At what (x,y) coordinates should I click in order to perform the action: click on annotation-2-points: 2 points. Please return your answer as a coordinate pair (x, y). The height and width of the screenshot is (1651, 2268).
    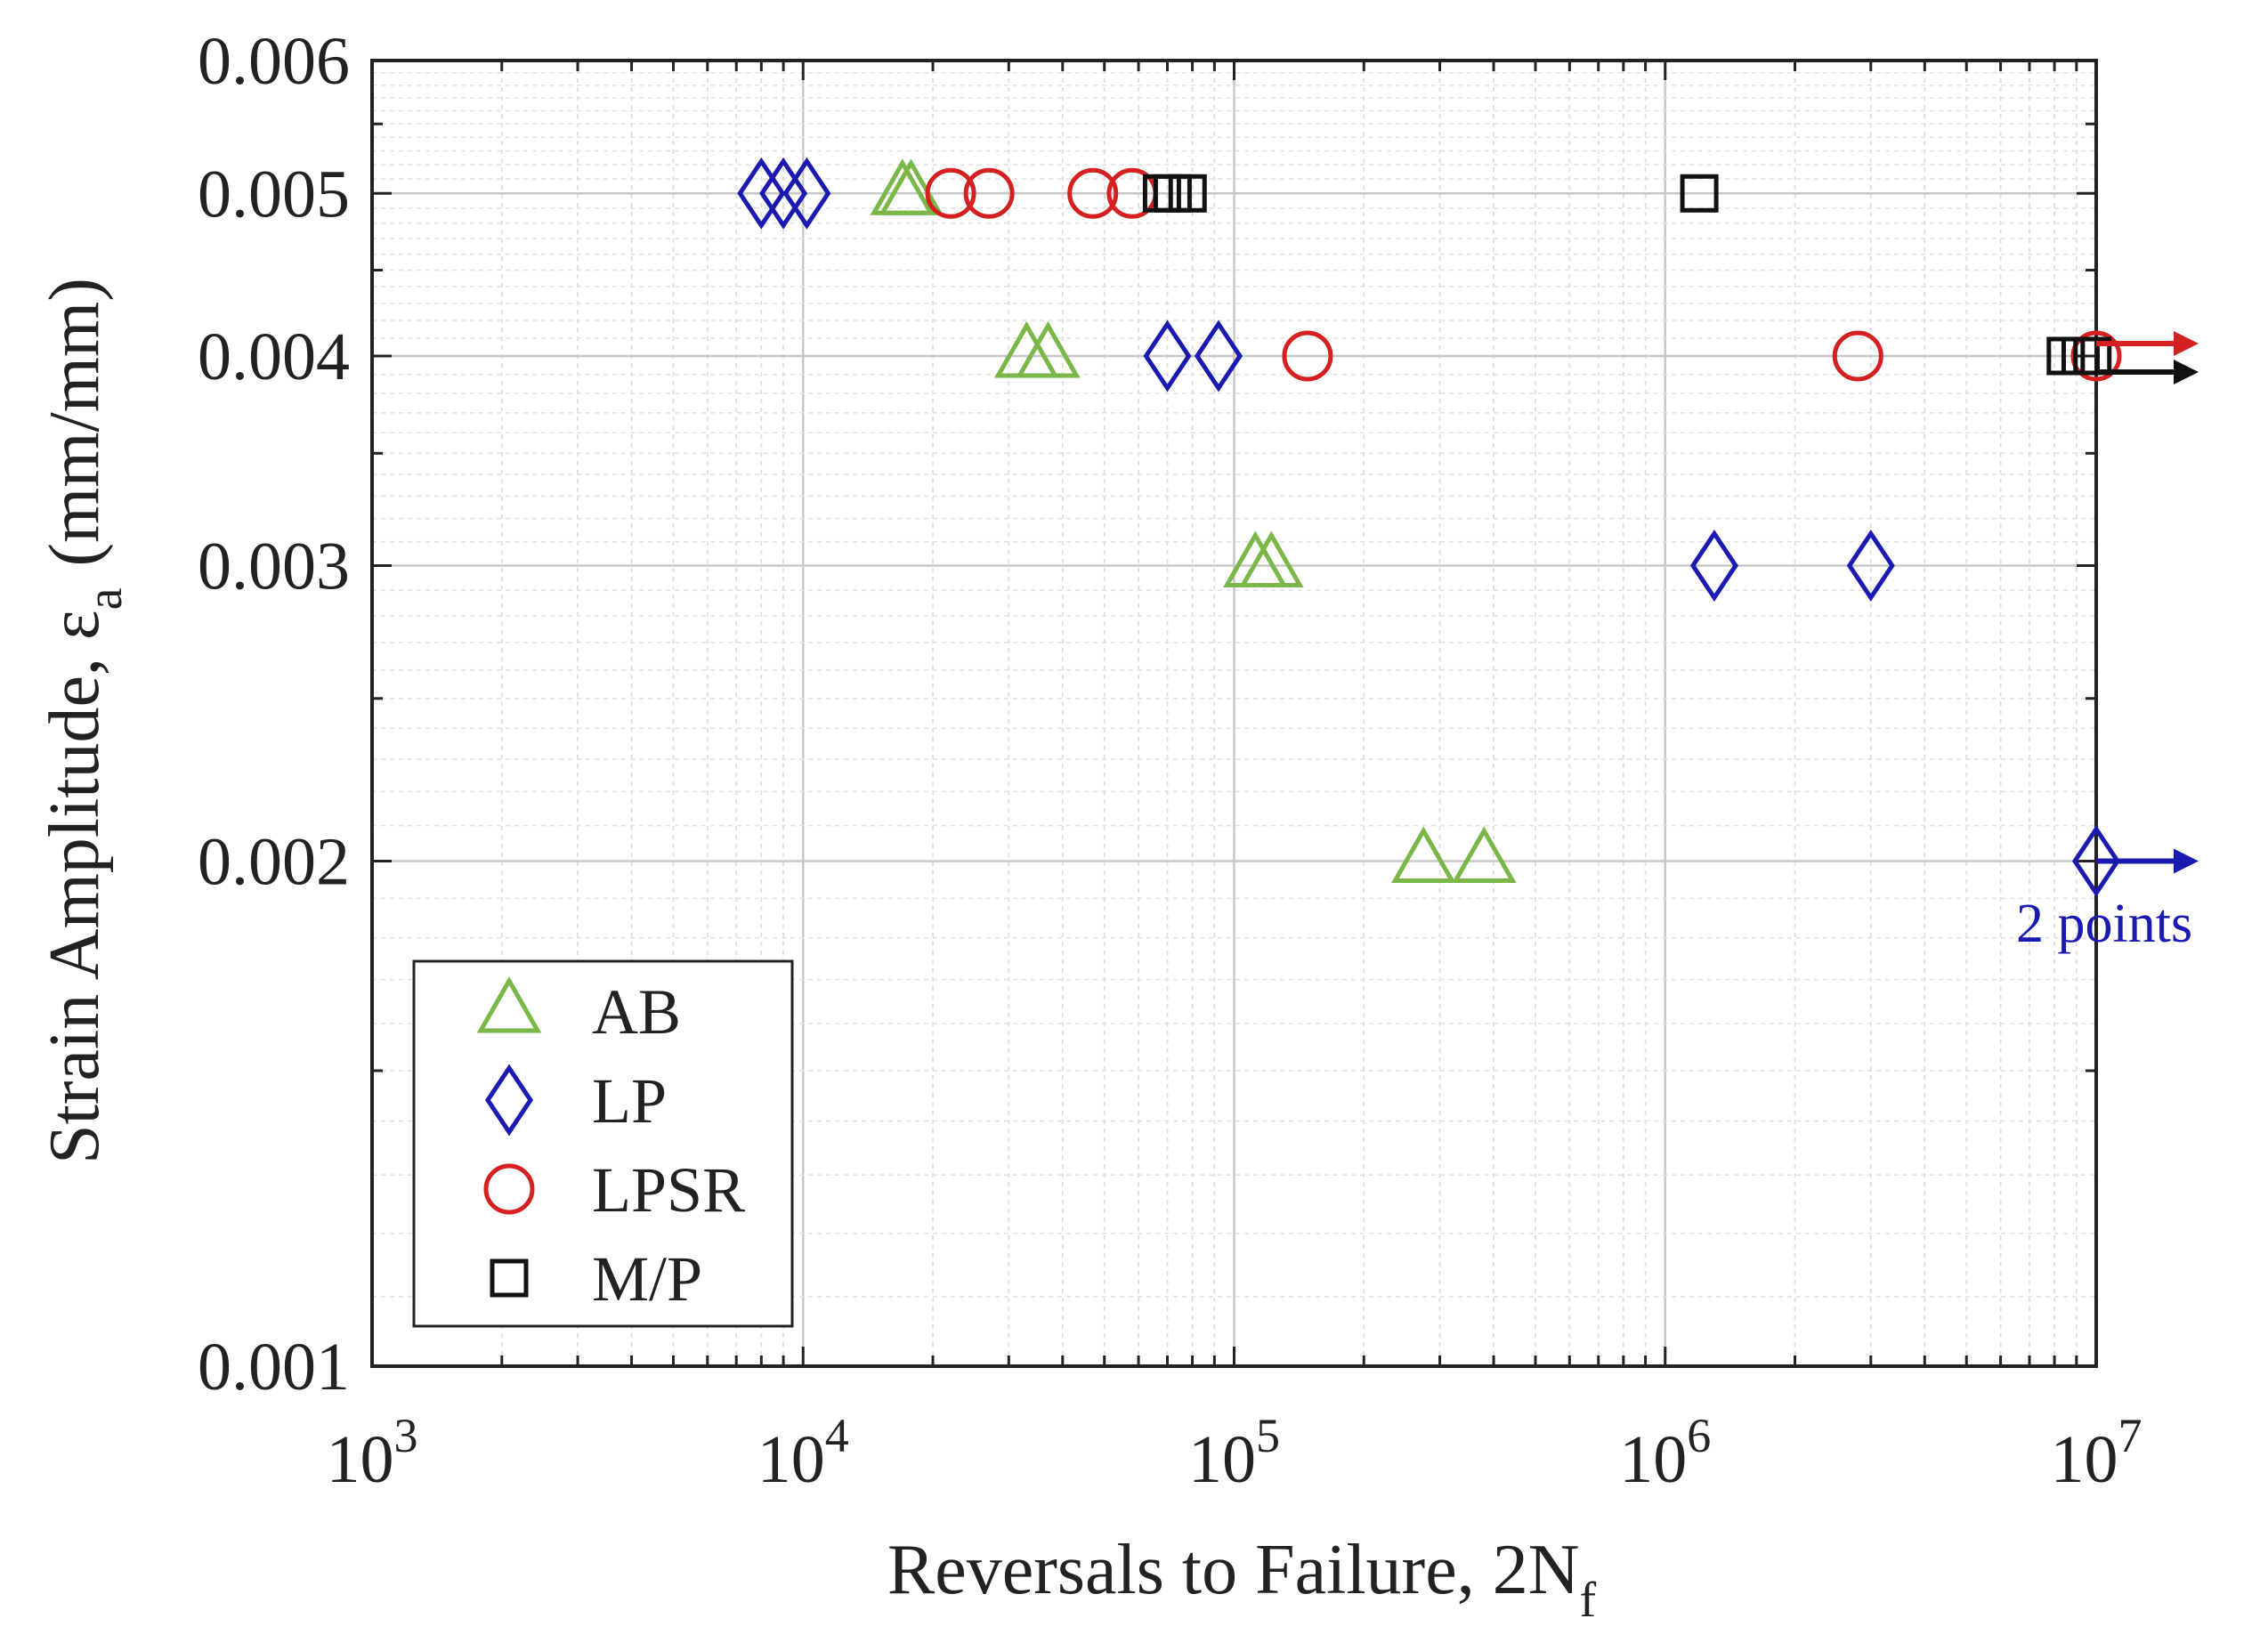
    Looking at the image, I should click on (2104, 924).